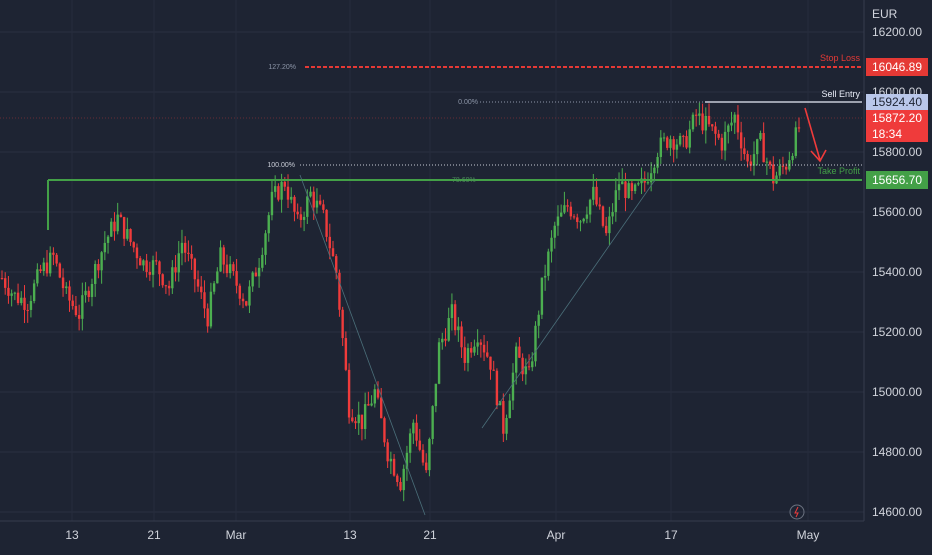 This screenshot has height=555, width=932. Describe the element at coordinates (897, 126) in the screenshot. I see `current-price-tag` at that location.